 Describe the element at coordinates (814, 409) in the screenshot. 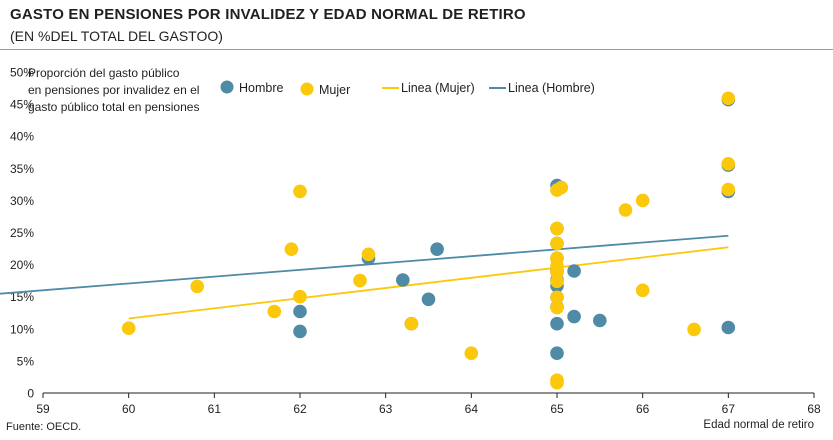

I see `x-tick-label: 68` at that location.